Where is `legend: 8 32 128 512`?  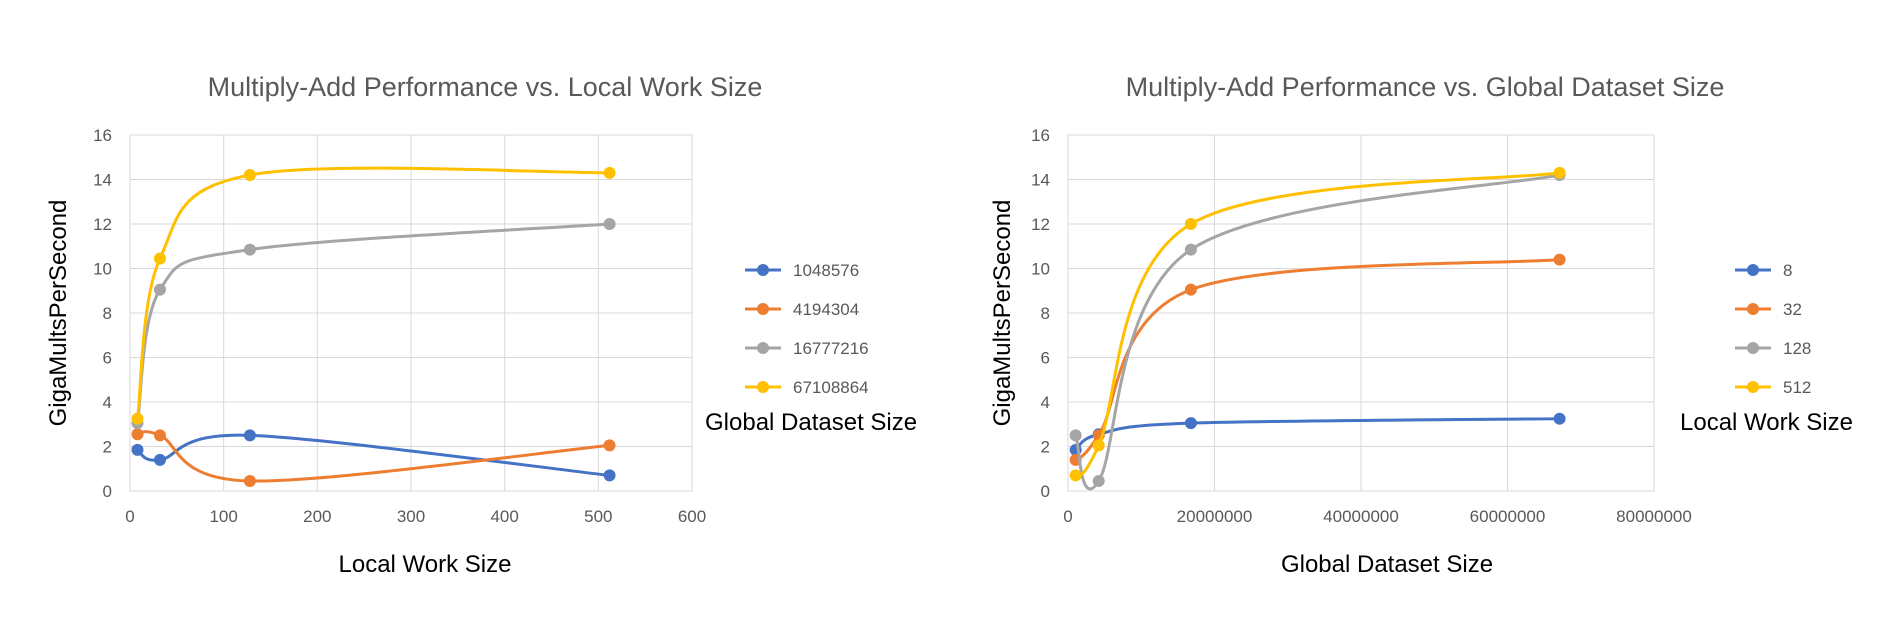
legend: 8 32 128 512 is located at coordinates (1773, 329).